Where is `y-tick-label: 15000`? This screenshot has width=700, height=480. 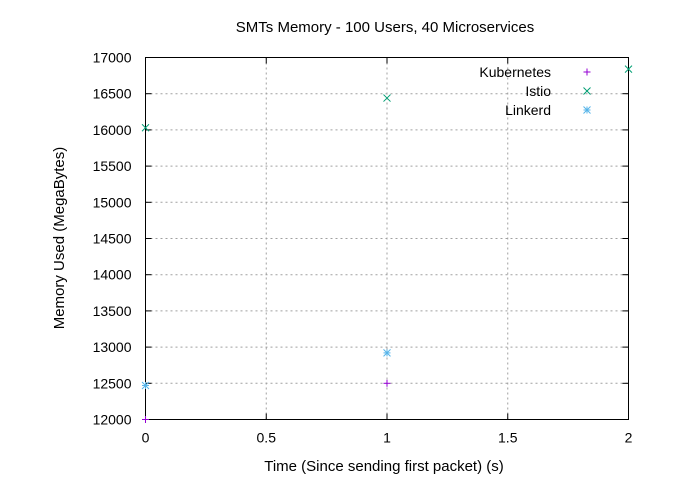 y-tick-label: 15000 is located at coordinates (112, 202).